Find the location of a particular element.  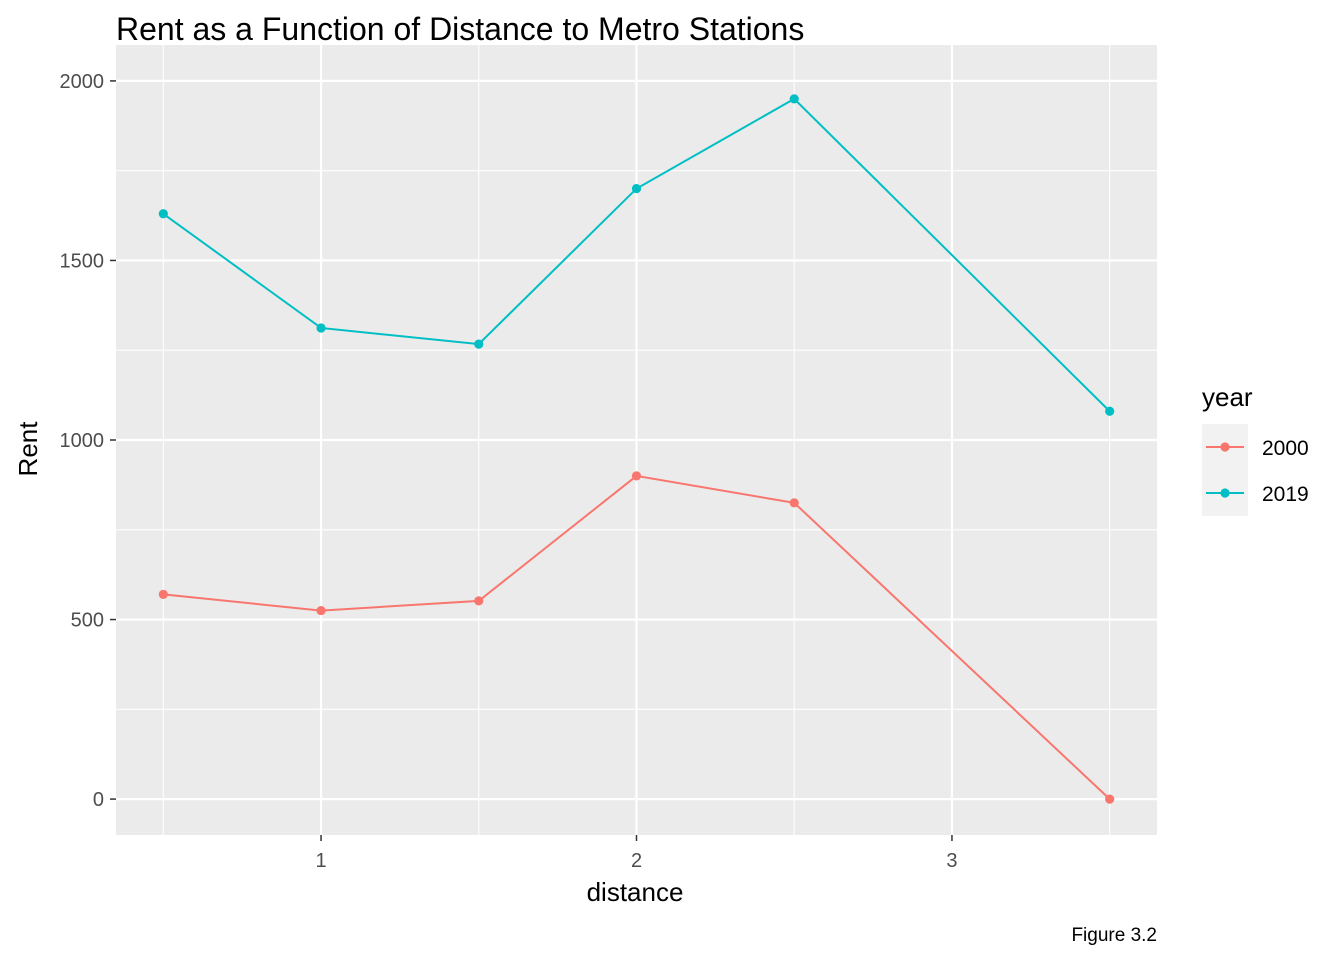

x-tick-label: 1 is located at coordinates (320, 861).